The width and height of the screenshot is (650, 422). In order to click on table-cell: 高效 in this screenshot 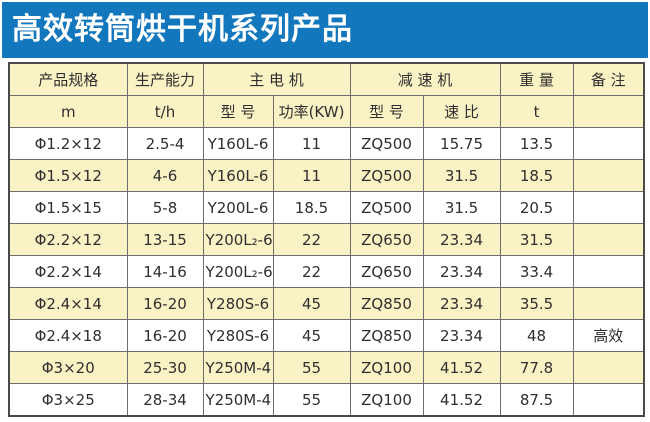, I will do `click(608, 335)`.